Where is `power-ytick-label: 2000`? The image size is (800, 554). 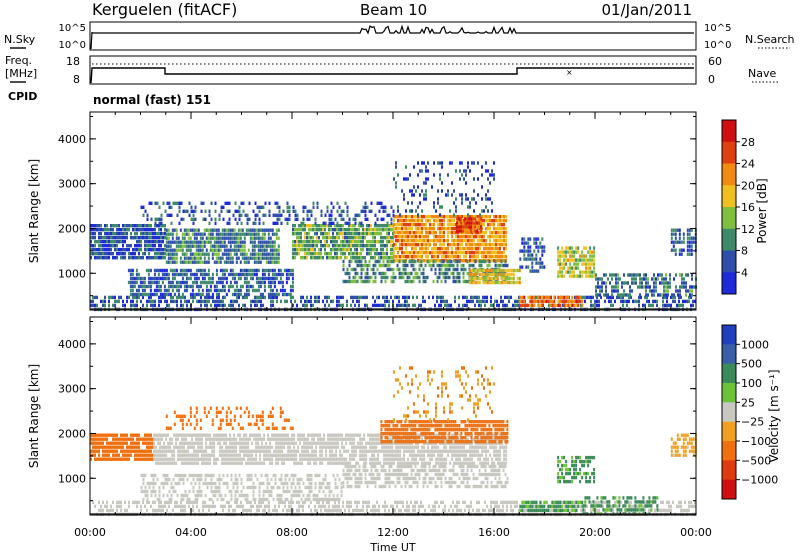 power-ytick-label: 2000 is located at coordinates (72, 228).